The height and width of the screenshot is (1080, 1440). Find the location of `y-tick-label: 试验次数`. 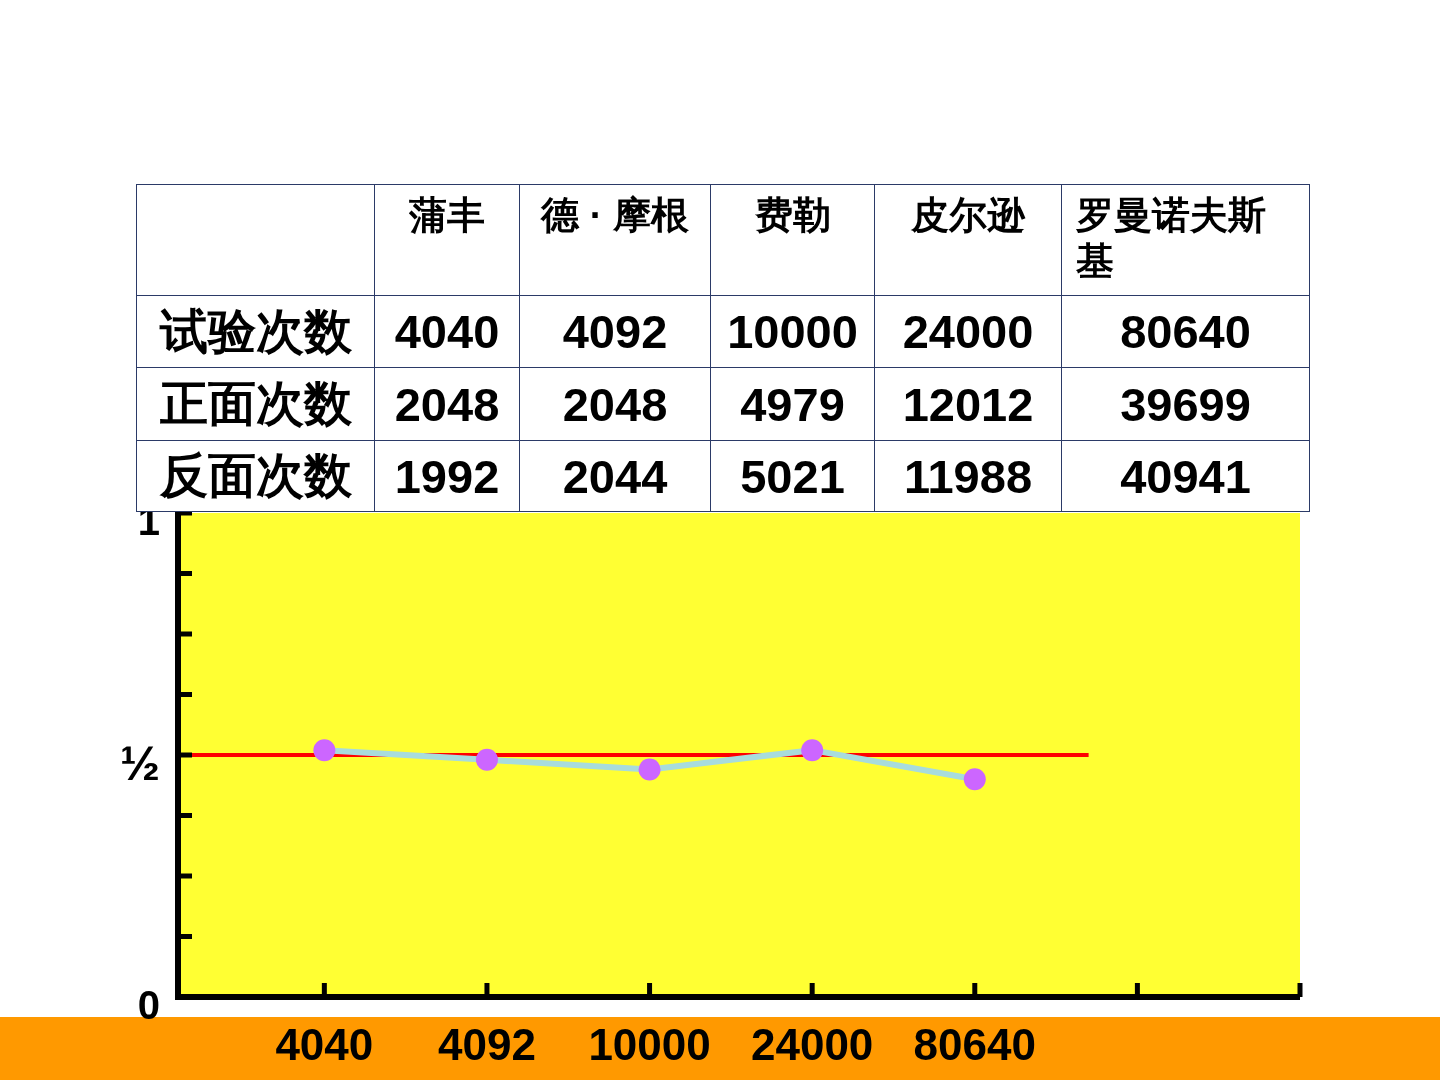

y-tick-label: 试验次数 is located at coordinates (255, 331).